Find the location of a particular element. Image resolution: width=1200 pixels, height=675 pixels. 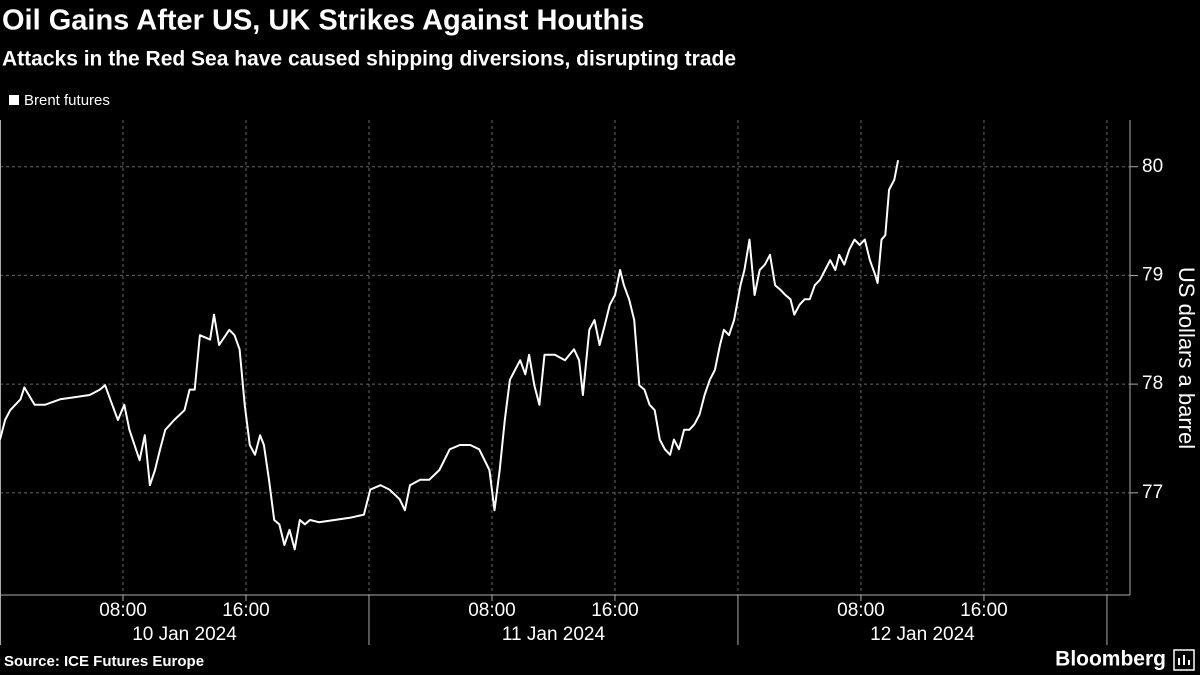

brand: Bloomberg is located at coordinates (1110, 659).